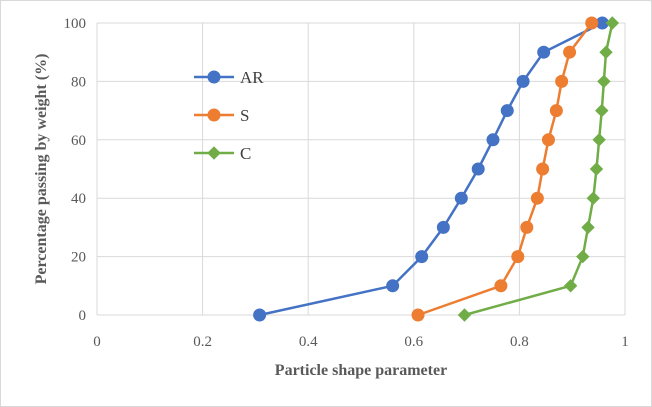 This screenshot has height=407, width=652. What do you see at coordinates (245, 153) in the screenshot?
I see `legend-label: C` at bounding box center [245, 153].